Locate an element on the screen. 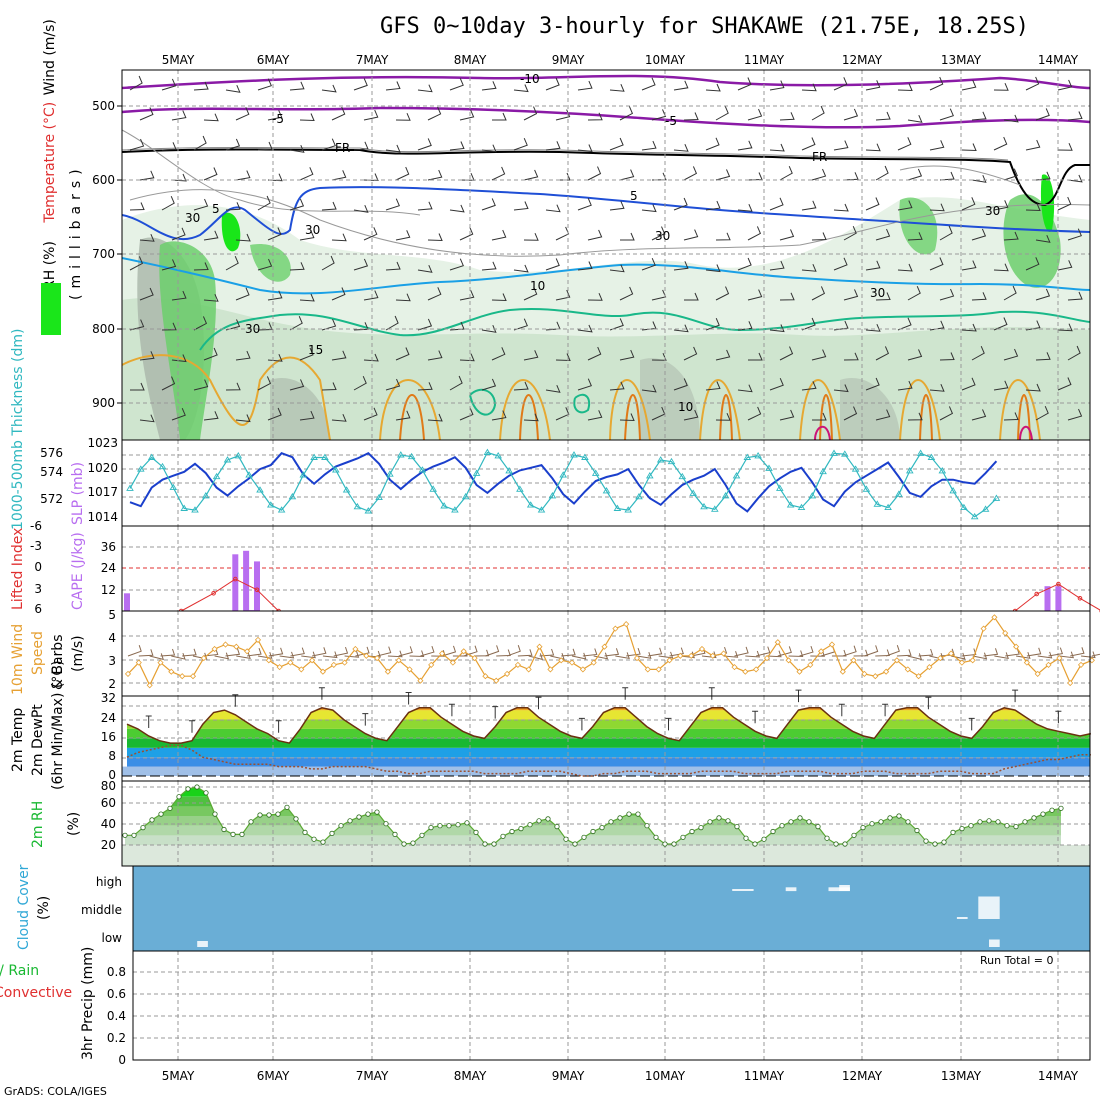 This screenshot has height=1100, width=1100. wind-ylabel-c: & Barbs is located at coordinates (58, 663).